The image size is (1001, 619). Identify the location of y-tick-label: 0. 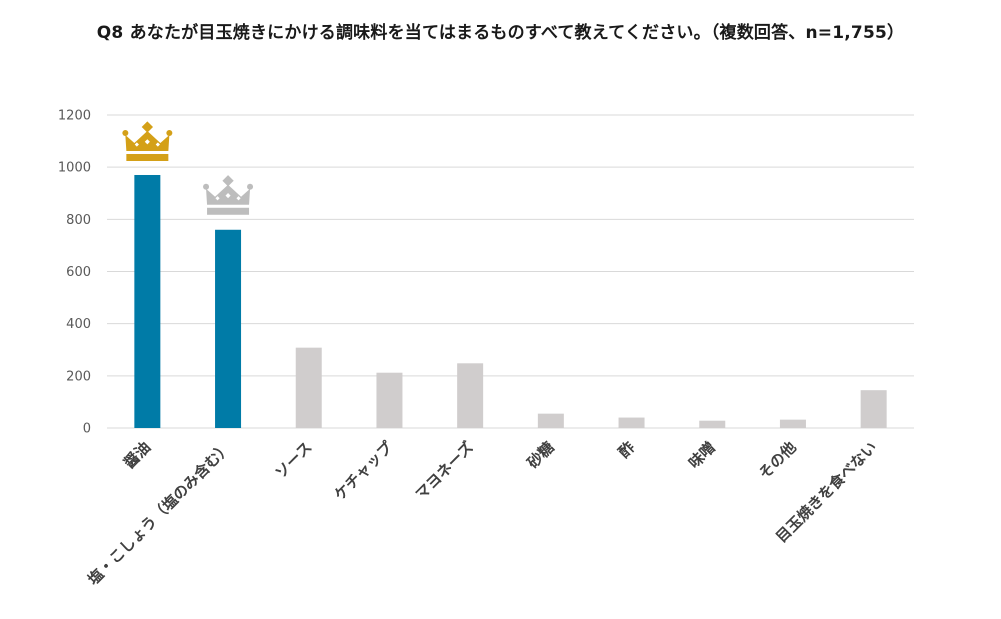
(87, 429).